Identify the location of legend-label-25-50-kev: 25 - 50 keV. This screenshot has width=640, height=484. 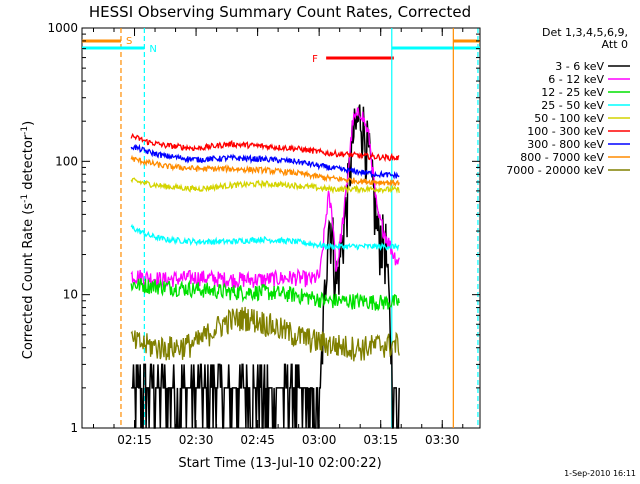
(572, 105).